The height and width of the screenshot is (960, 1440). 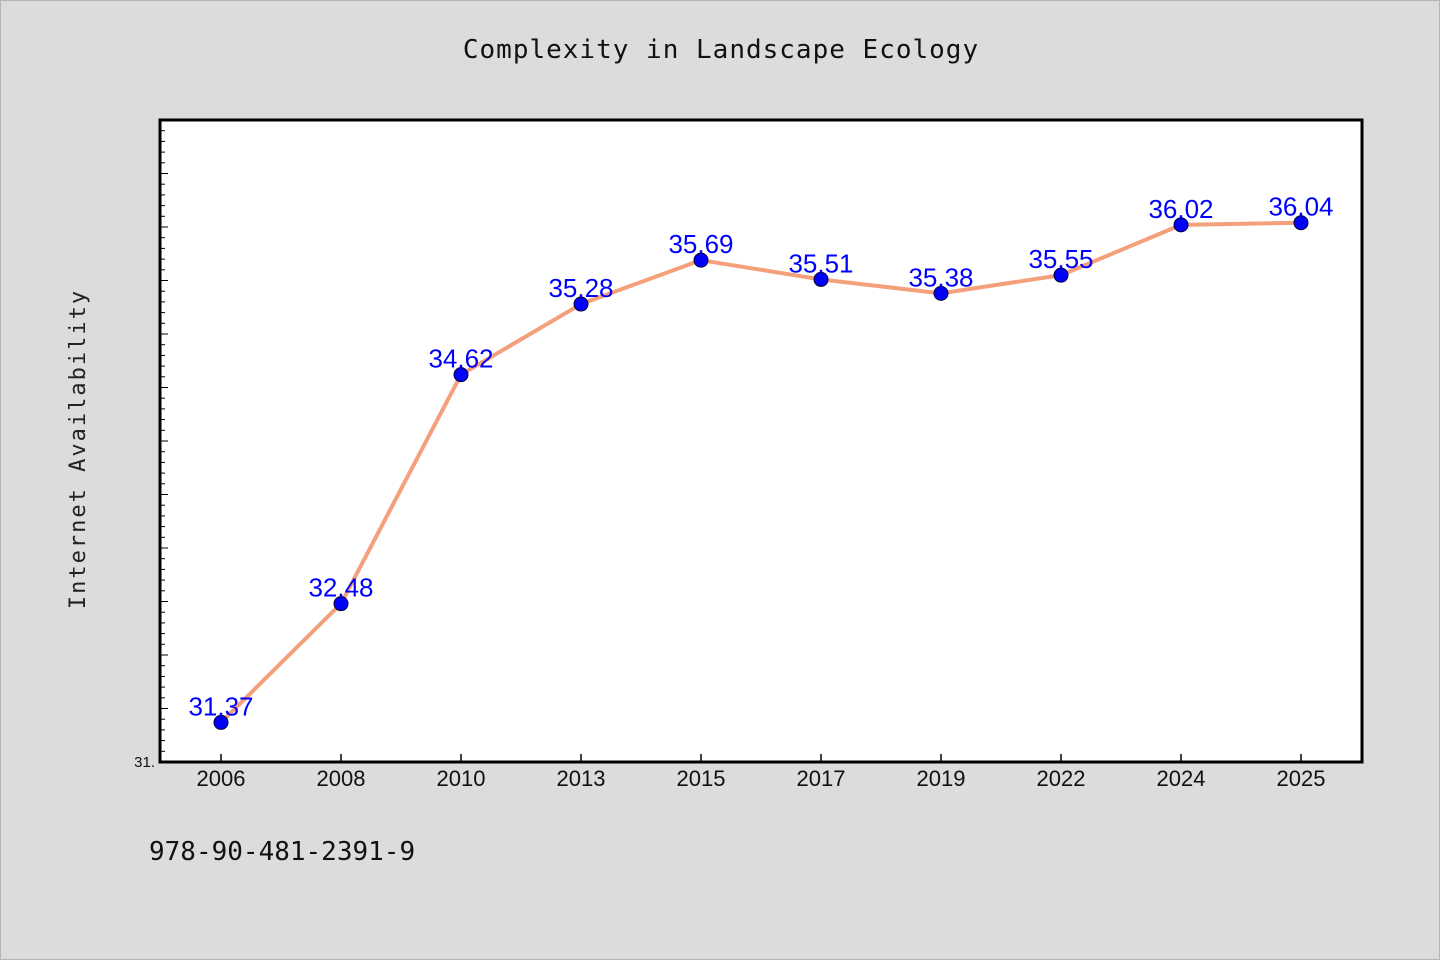 What do you see at coordinates (78, 449) in the screenshot?
I see `y-axis-label: Internet Availability` at bounding box center [78, 449].